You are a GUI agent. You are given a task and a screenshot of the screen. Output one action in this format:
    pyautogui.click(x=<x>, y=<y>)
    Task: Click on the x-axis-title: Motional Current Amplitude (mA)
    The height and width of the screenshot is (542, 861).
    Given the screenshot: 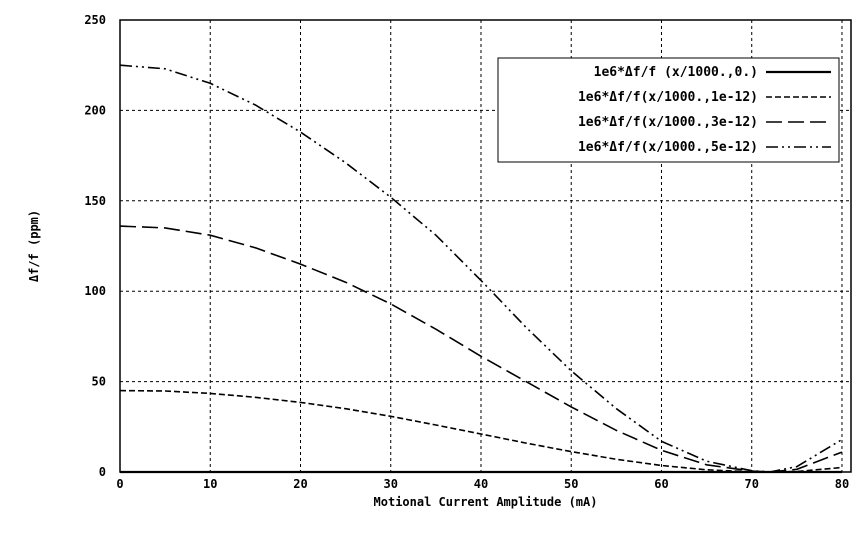 What is the action you would take?
    pyautogui.click(x=486, y=502)
    